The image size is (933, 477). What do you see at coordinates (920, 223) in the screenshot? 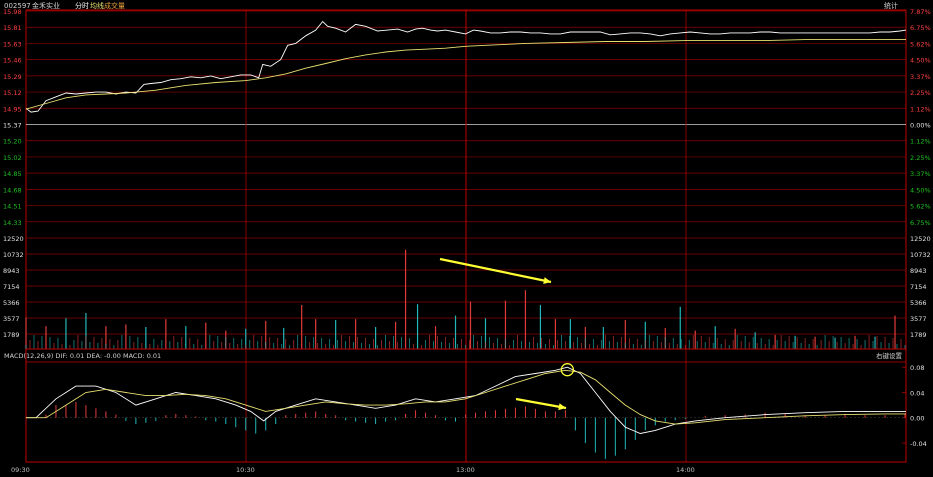
I see `pct-tick-label: 6.75%` at bounding box center [920, 223].